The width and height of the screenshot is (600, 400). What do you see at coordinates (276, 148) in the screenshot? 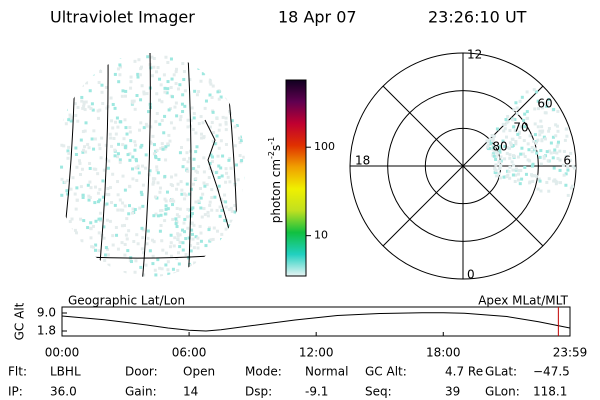
I see `label-part: s` at bounding box center [276, 148].